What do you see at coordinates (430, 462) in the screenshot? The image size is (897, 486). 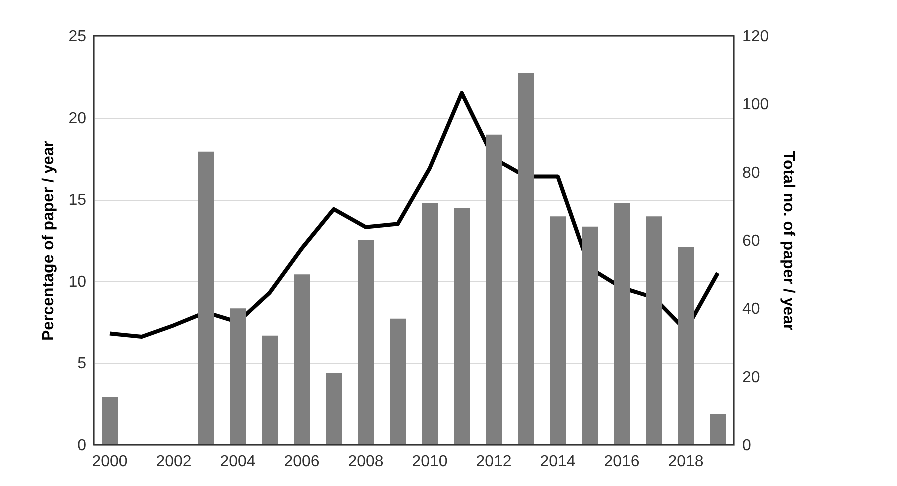 I see `x-tick-label: 2010` at bounding box center [430, 462].